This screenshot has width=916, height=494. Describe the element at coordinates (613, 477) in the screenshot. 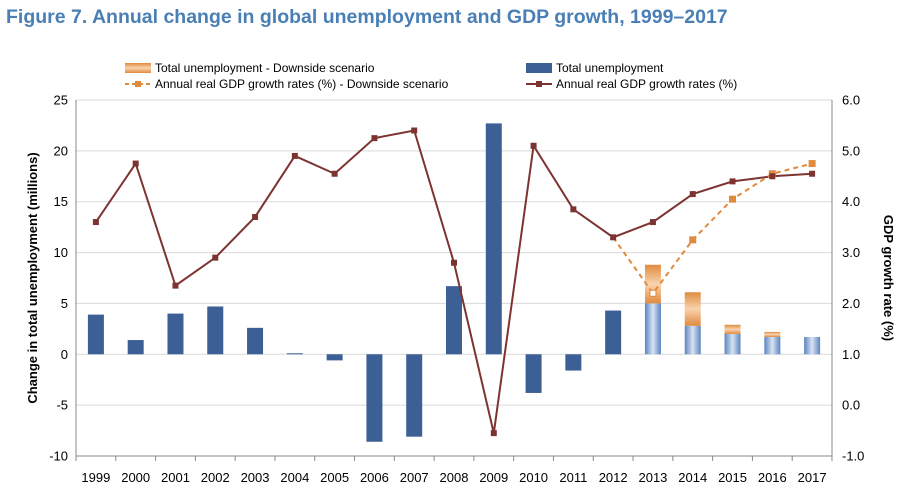

I see `x-tick-label: 2012` at that location.